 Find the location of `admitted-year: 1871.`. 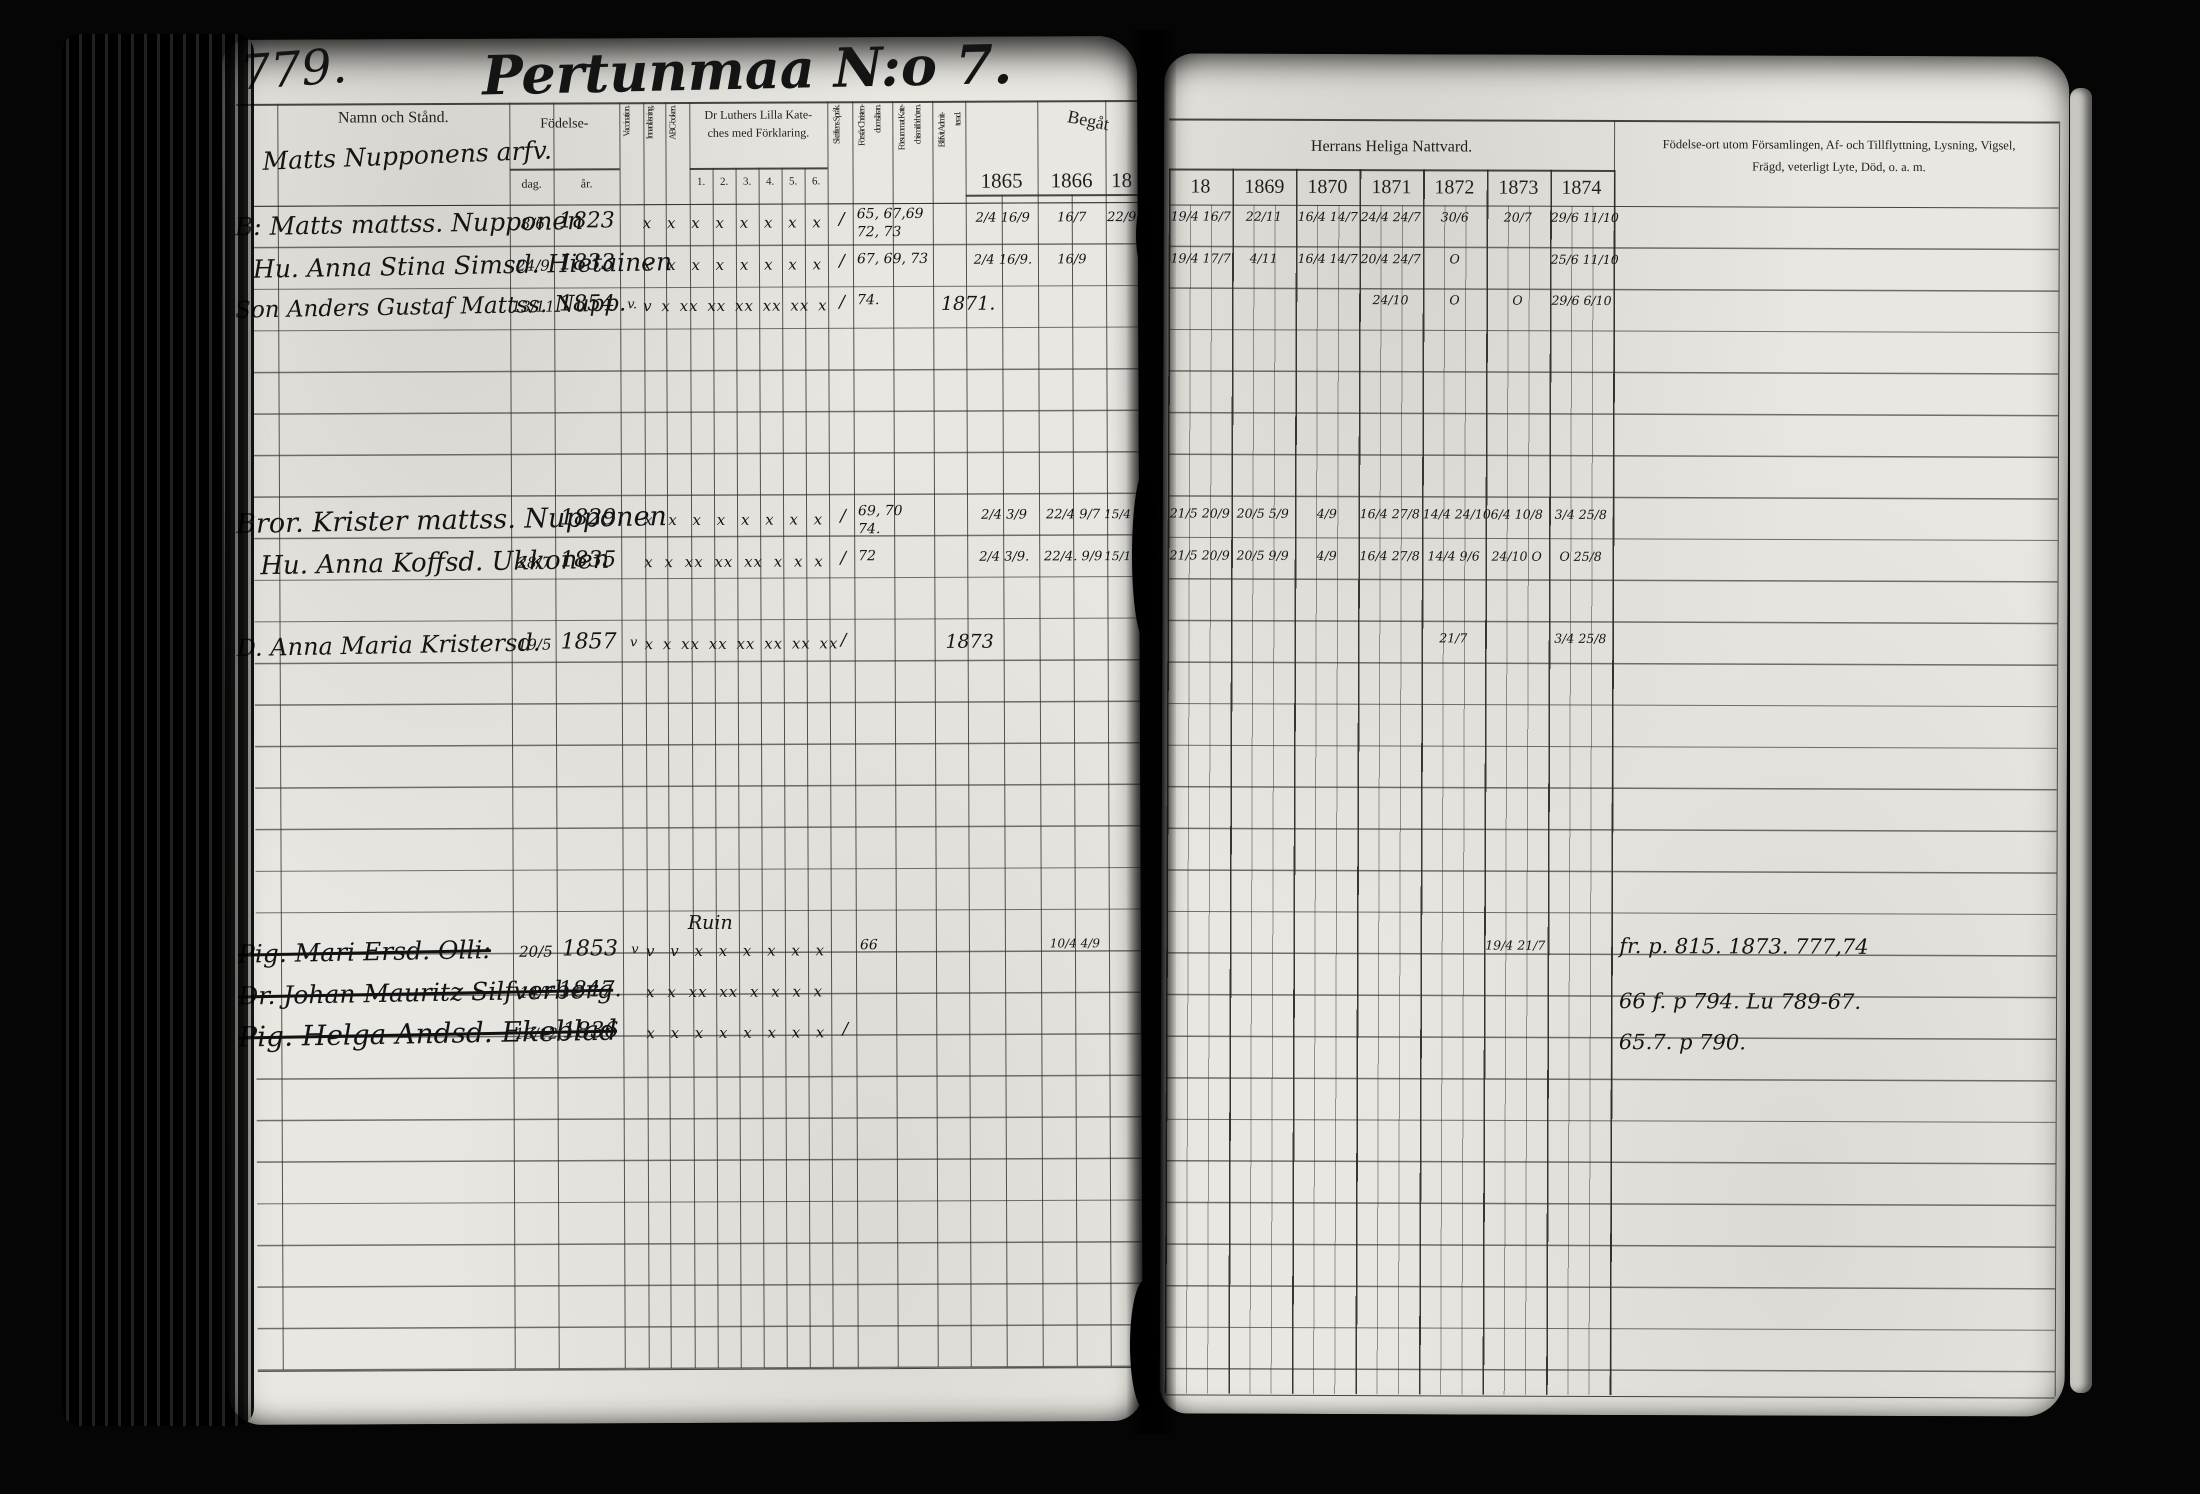

admitted-year: 1871. is located at coordinates (968, 303).